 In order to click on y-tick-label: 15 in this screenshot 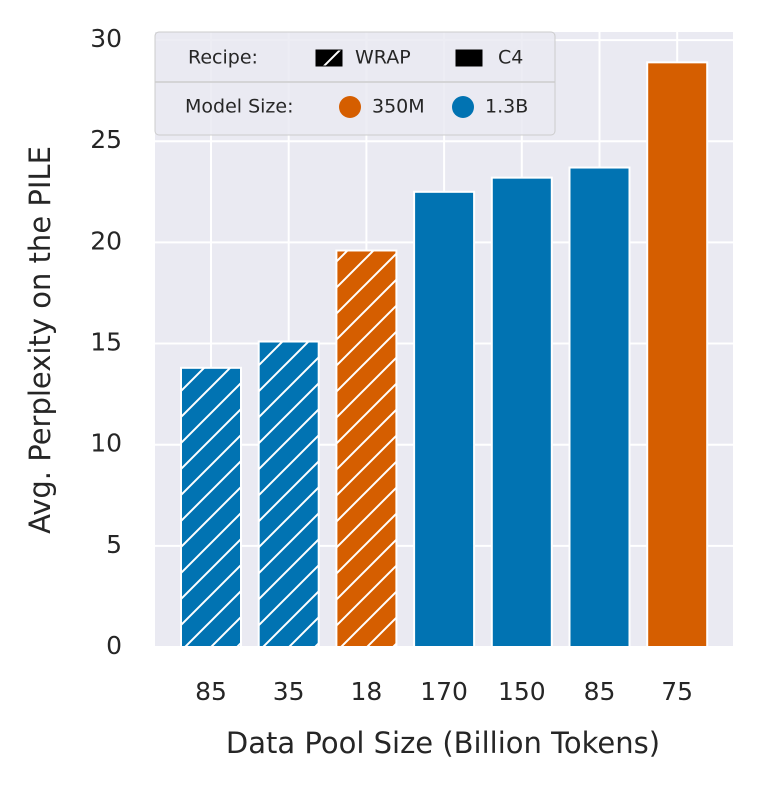, I will do `click(106, 342)`.